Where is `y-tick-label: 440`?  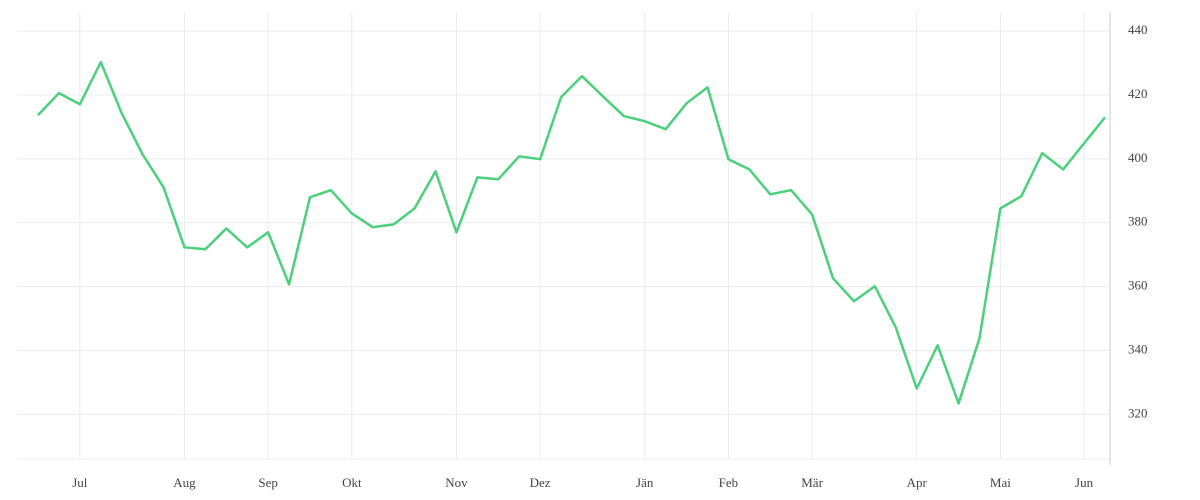
y-tick-label: 440 is located at coordinates (1138, 29).